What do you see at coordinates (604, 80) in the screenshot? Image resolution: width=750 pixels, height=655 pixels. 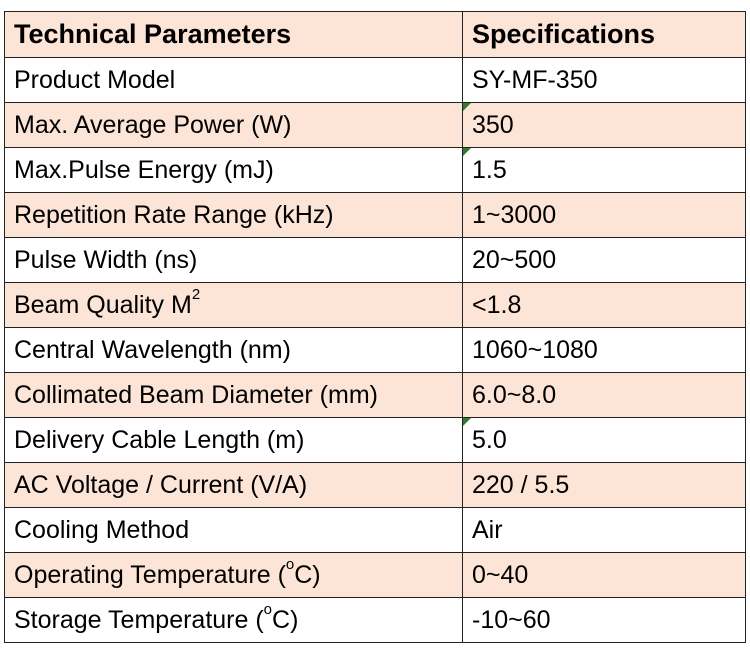 I see `value-cell: SY-MF-350` at bounding box center [604, 80].